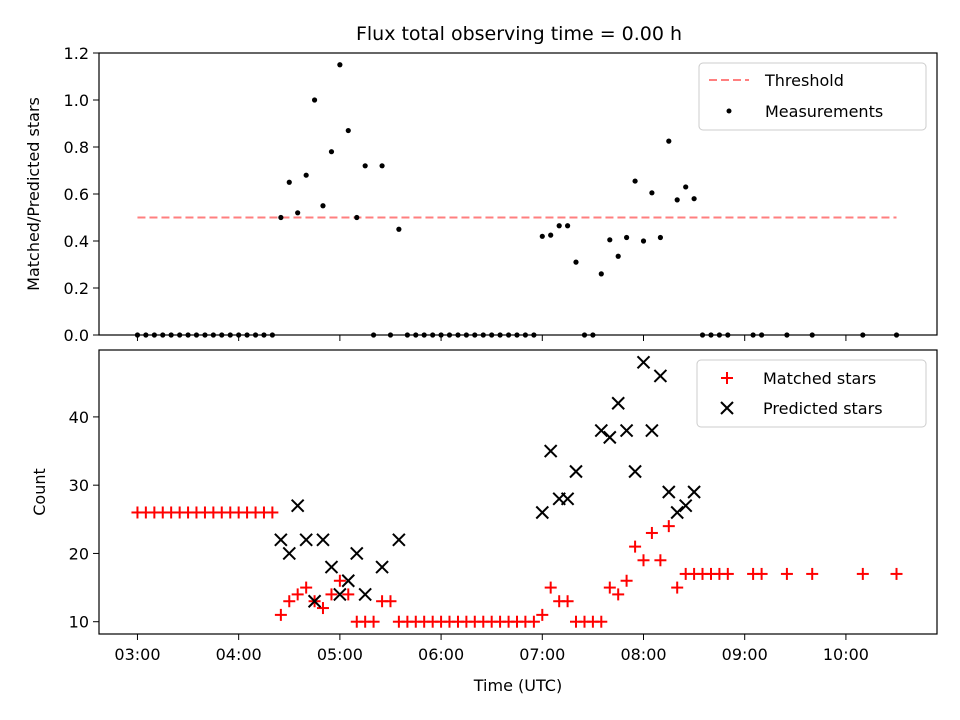 The image size is (960, 720). What do you see at coordinates (79, 417) in the screenshot?
I see `bottom-ytick-label-3: 40` at bounding box center [79, 417].